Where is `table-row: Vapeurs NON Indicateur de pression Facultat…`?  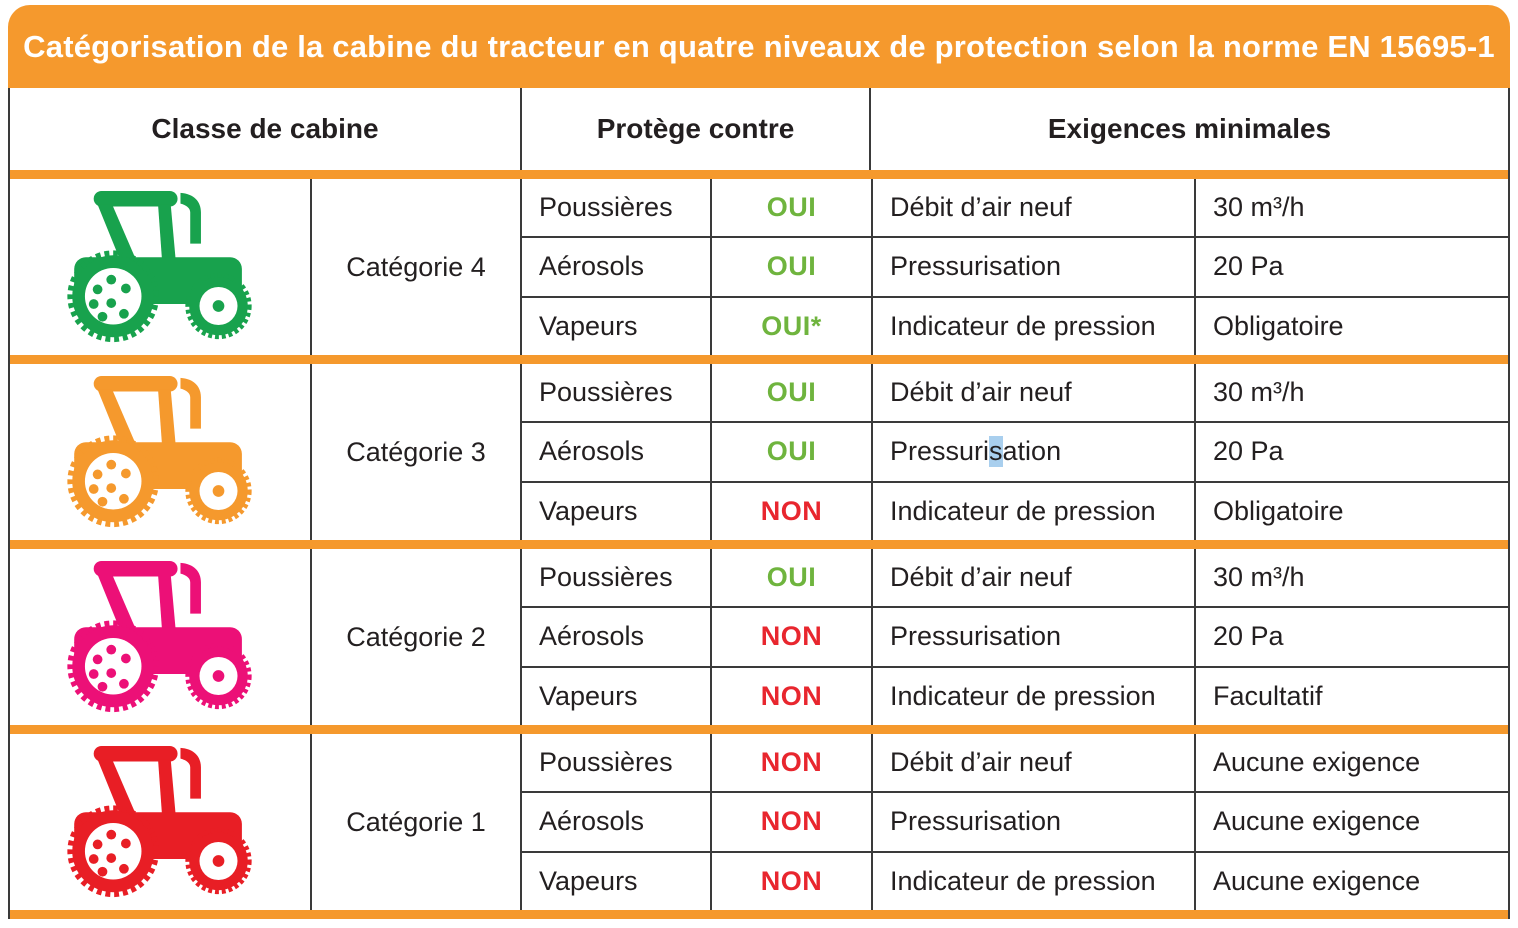 table-row: Vapeurs NON Indicateur de pression Facultat… is located at coordinates (1015, 695).